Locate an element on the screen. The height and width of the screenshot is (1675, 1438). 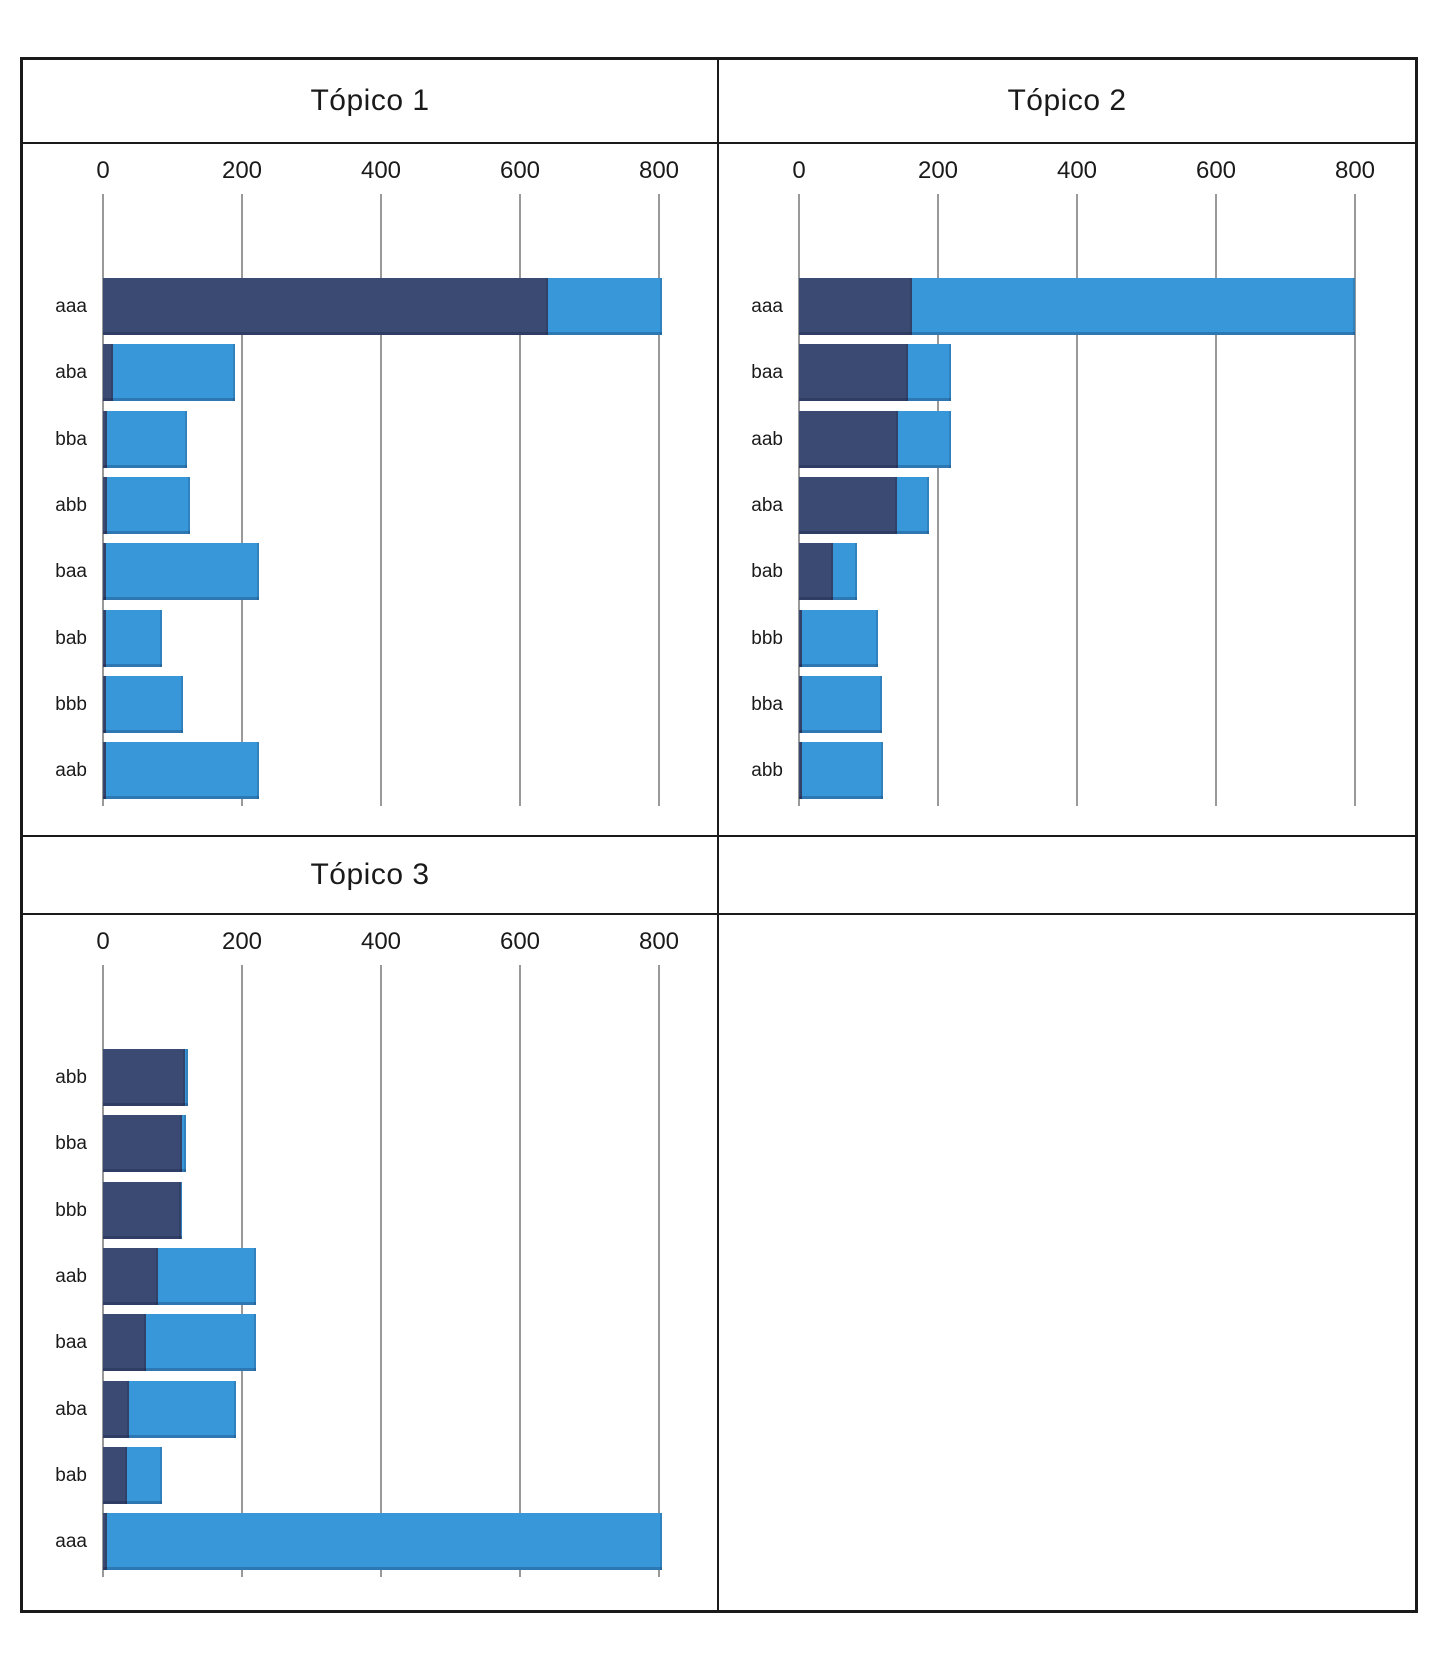
panel-title: Tópico 1 is located at coordinates (370, 100).